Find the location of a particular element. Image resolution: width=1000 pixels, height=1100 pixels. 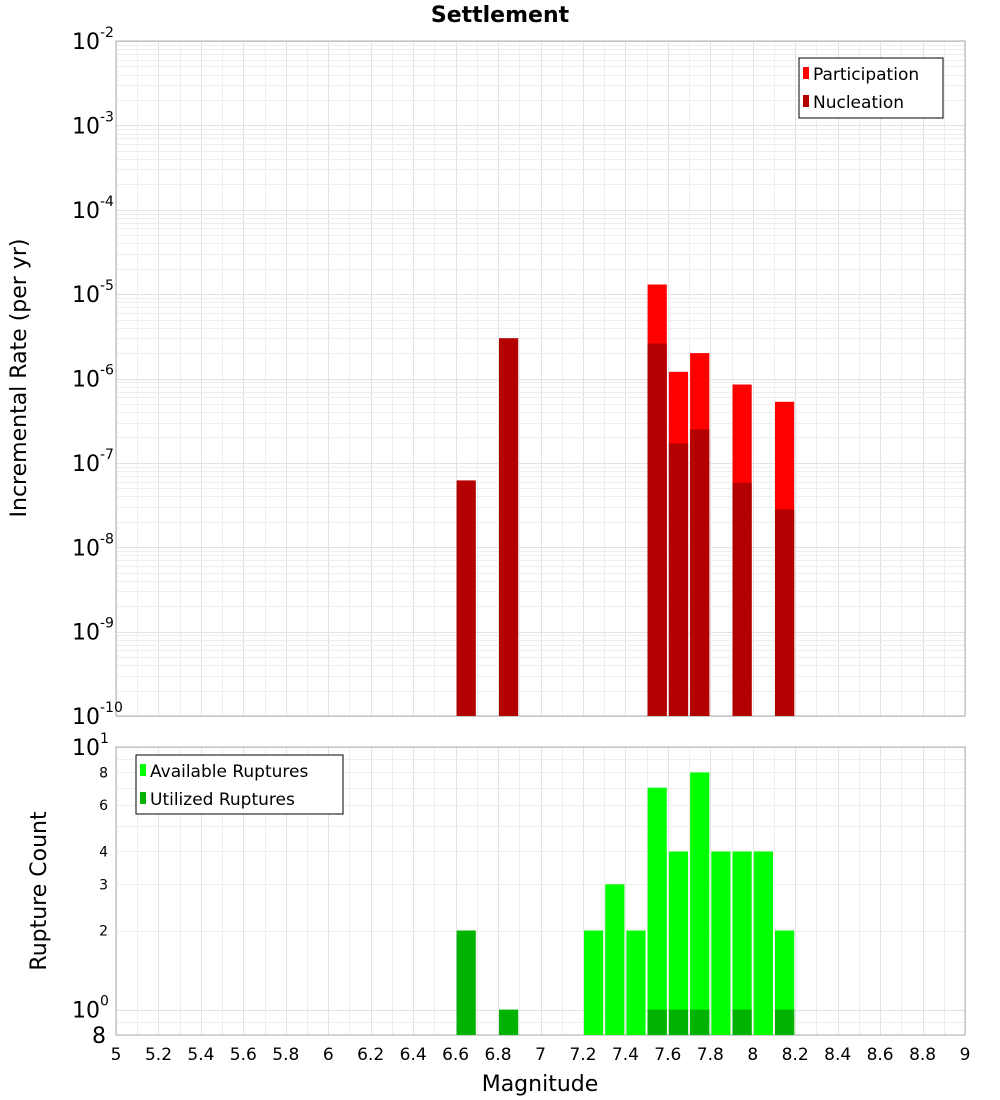

count-y-tick-labels: 10⁰ 10¹ 8 2 3 4 6 8 is located at coordinates (90, 890).